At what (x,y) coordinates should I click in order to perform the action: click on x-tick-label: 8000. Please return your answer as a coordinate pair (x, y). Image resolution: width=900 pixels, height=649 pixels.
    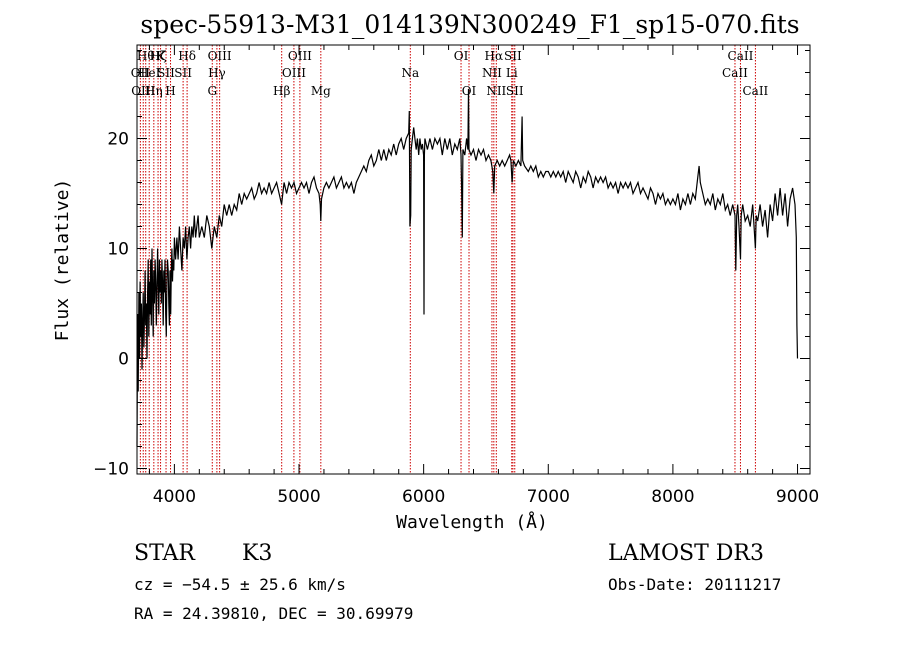
    Looking at the image, I should click on (672, 497).